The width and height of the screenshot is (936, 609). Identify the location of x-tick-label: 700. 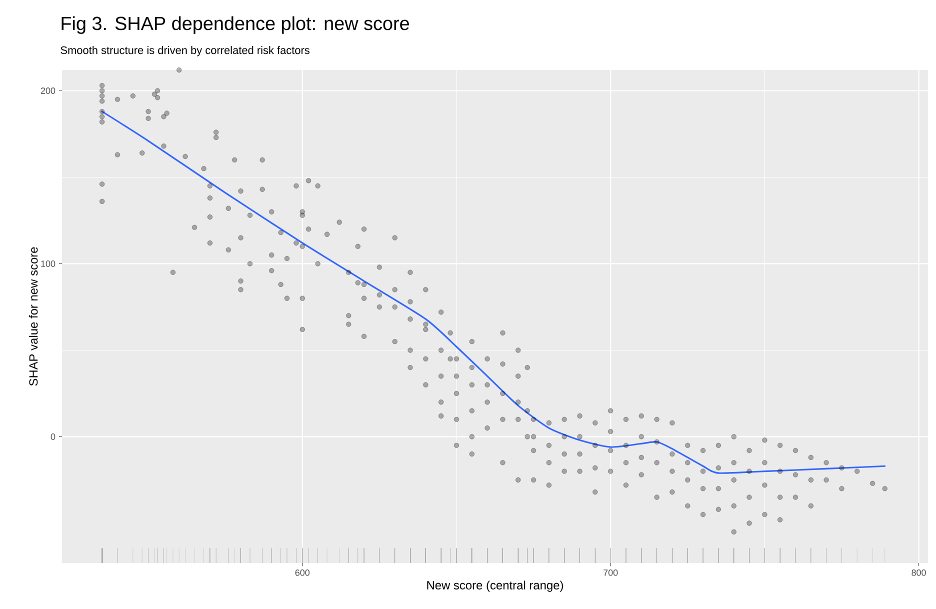
(611, 573).